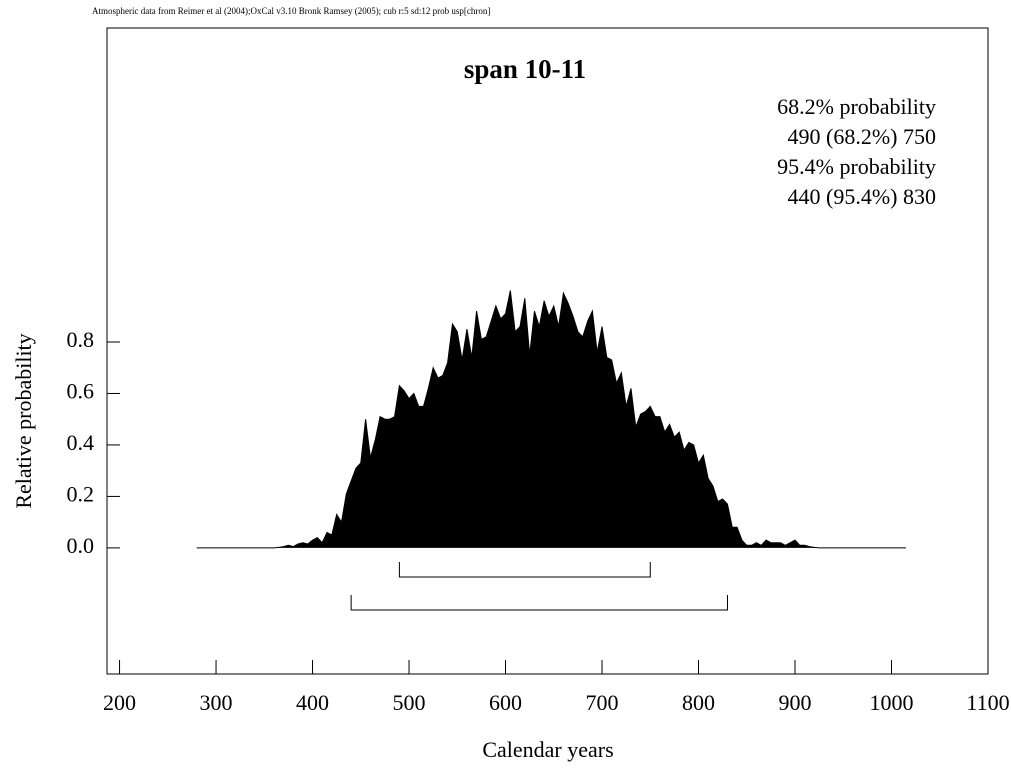  What do you see at coordinates (862, 136) in the screenshot?
I see `annotation: 490 (68.2%) 750` at bounding box center [862, 136].